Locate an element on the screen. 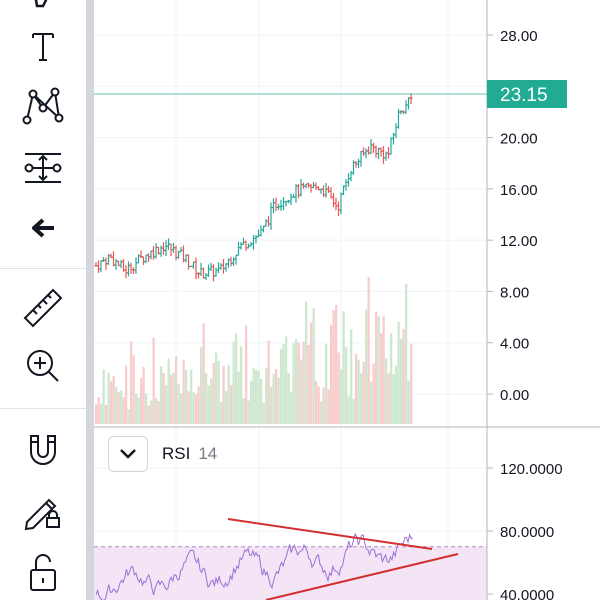 This screenshot has width=600, height=605. indicator-collapse-button is located at coordinates (128, 454).